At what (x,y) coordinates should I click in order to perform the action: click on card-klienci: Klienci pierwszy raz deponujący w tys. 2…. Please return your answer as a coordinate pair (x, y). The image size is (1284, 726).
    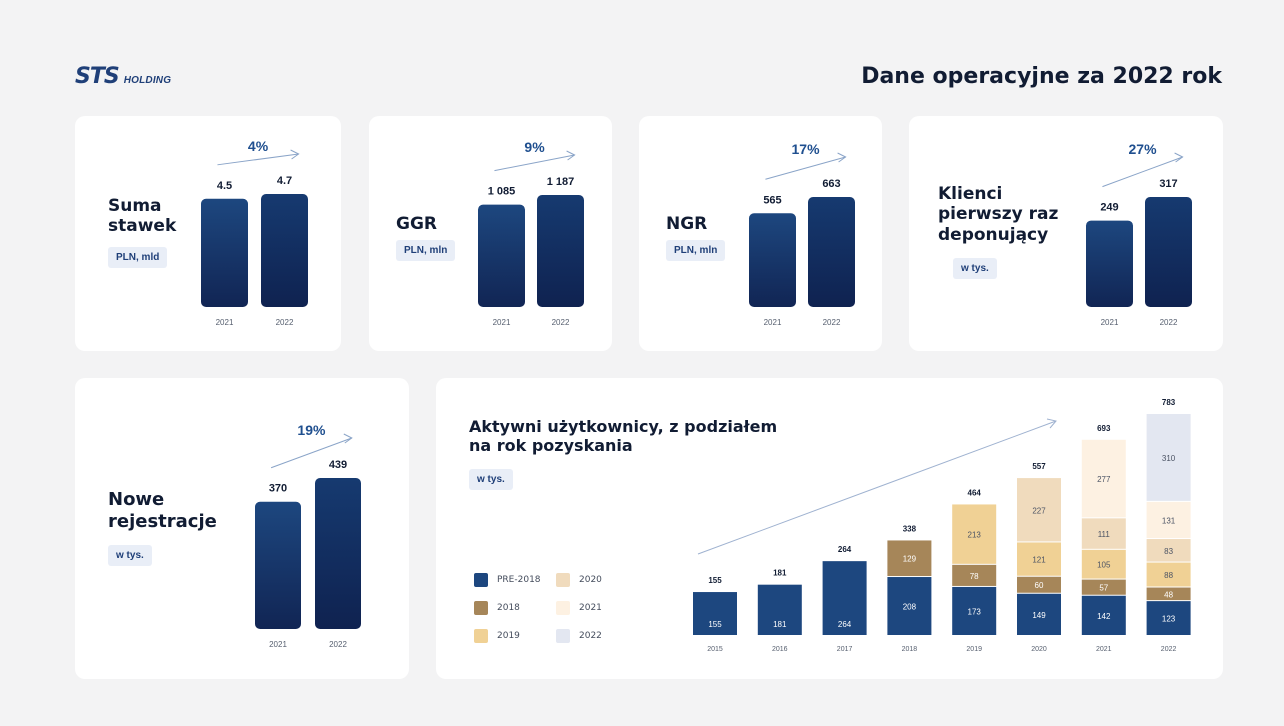
    Looking at the image, I should click on (1066, 233).